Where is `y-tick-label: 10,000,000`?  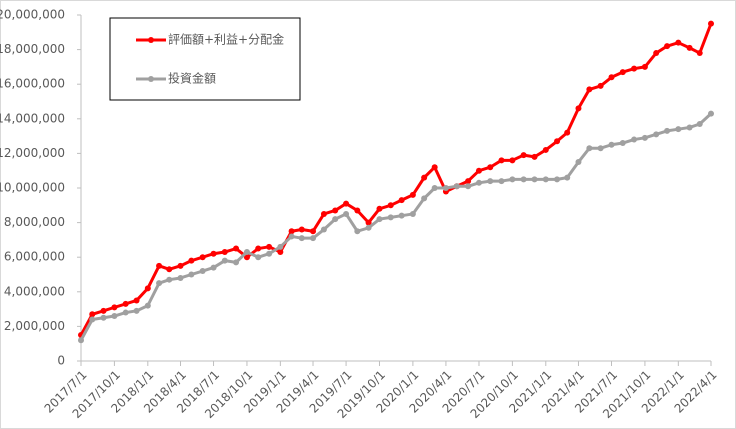
y-tick-label: 10,000,000 is located at coordinates (32, 188).